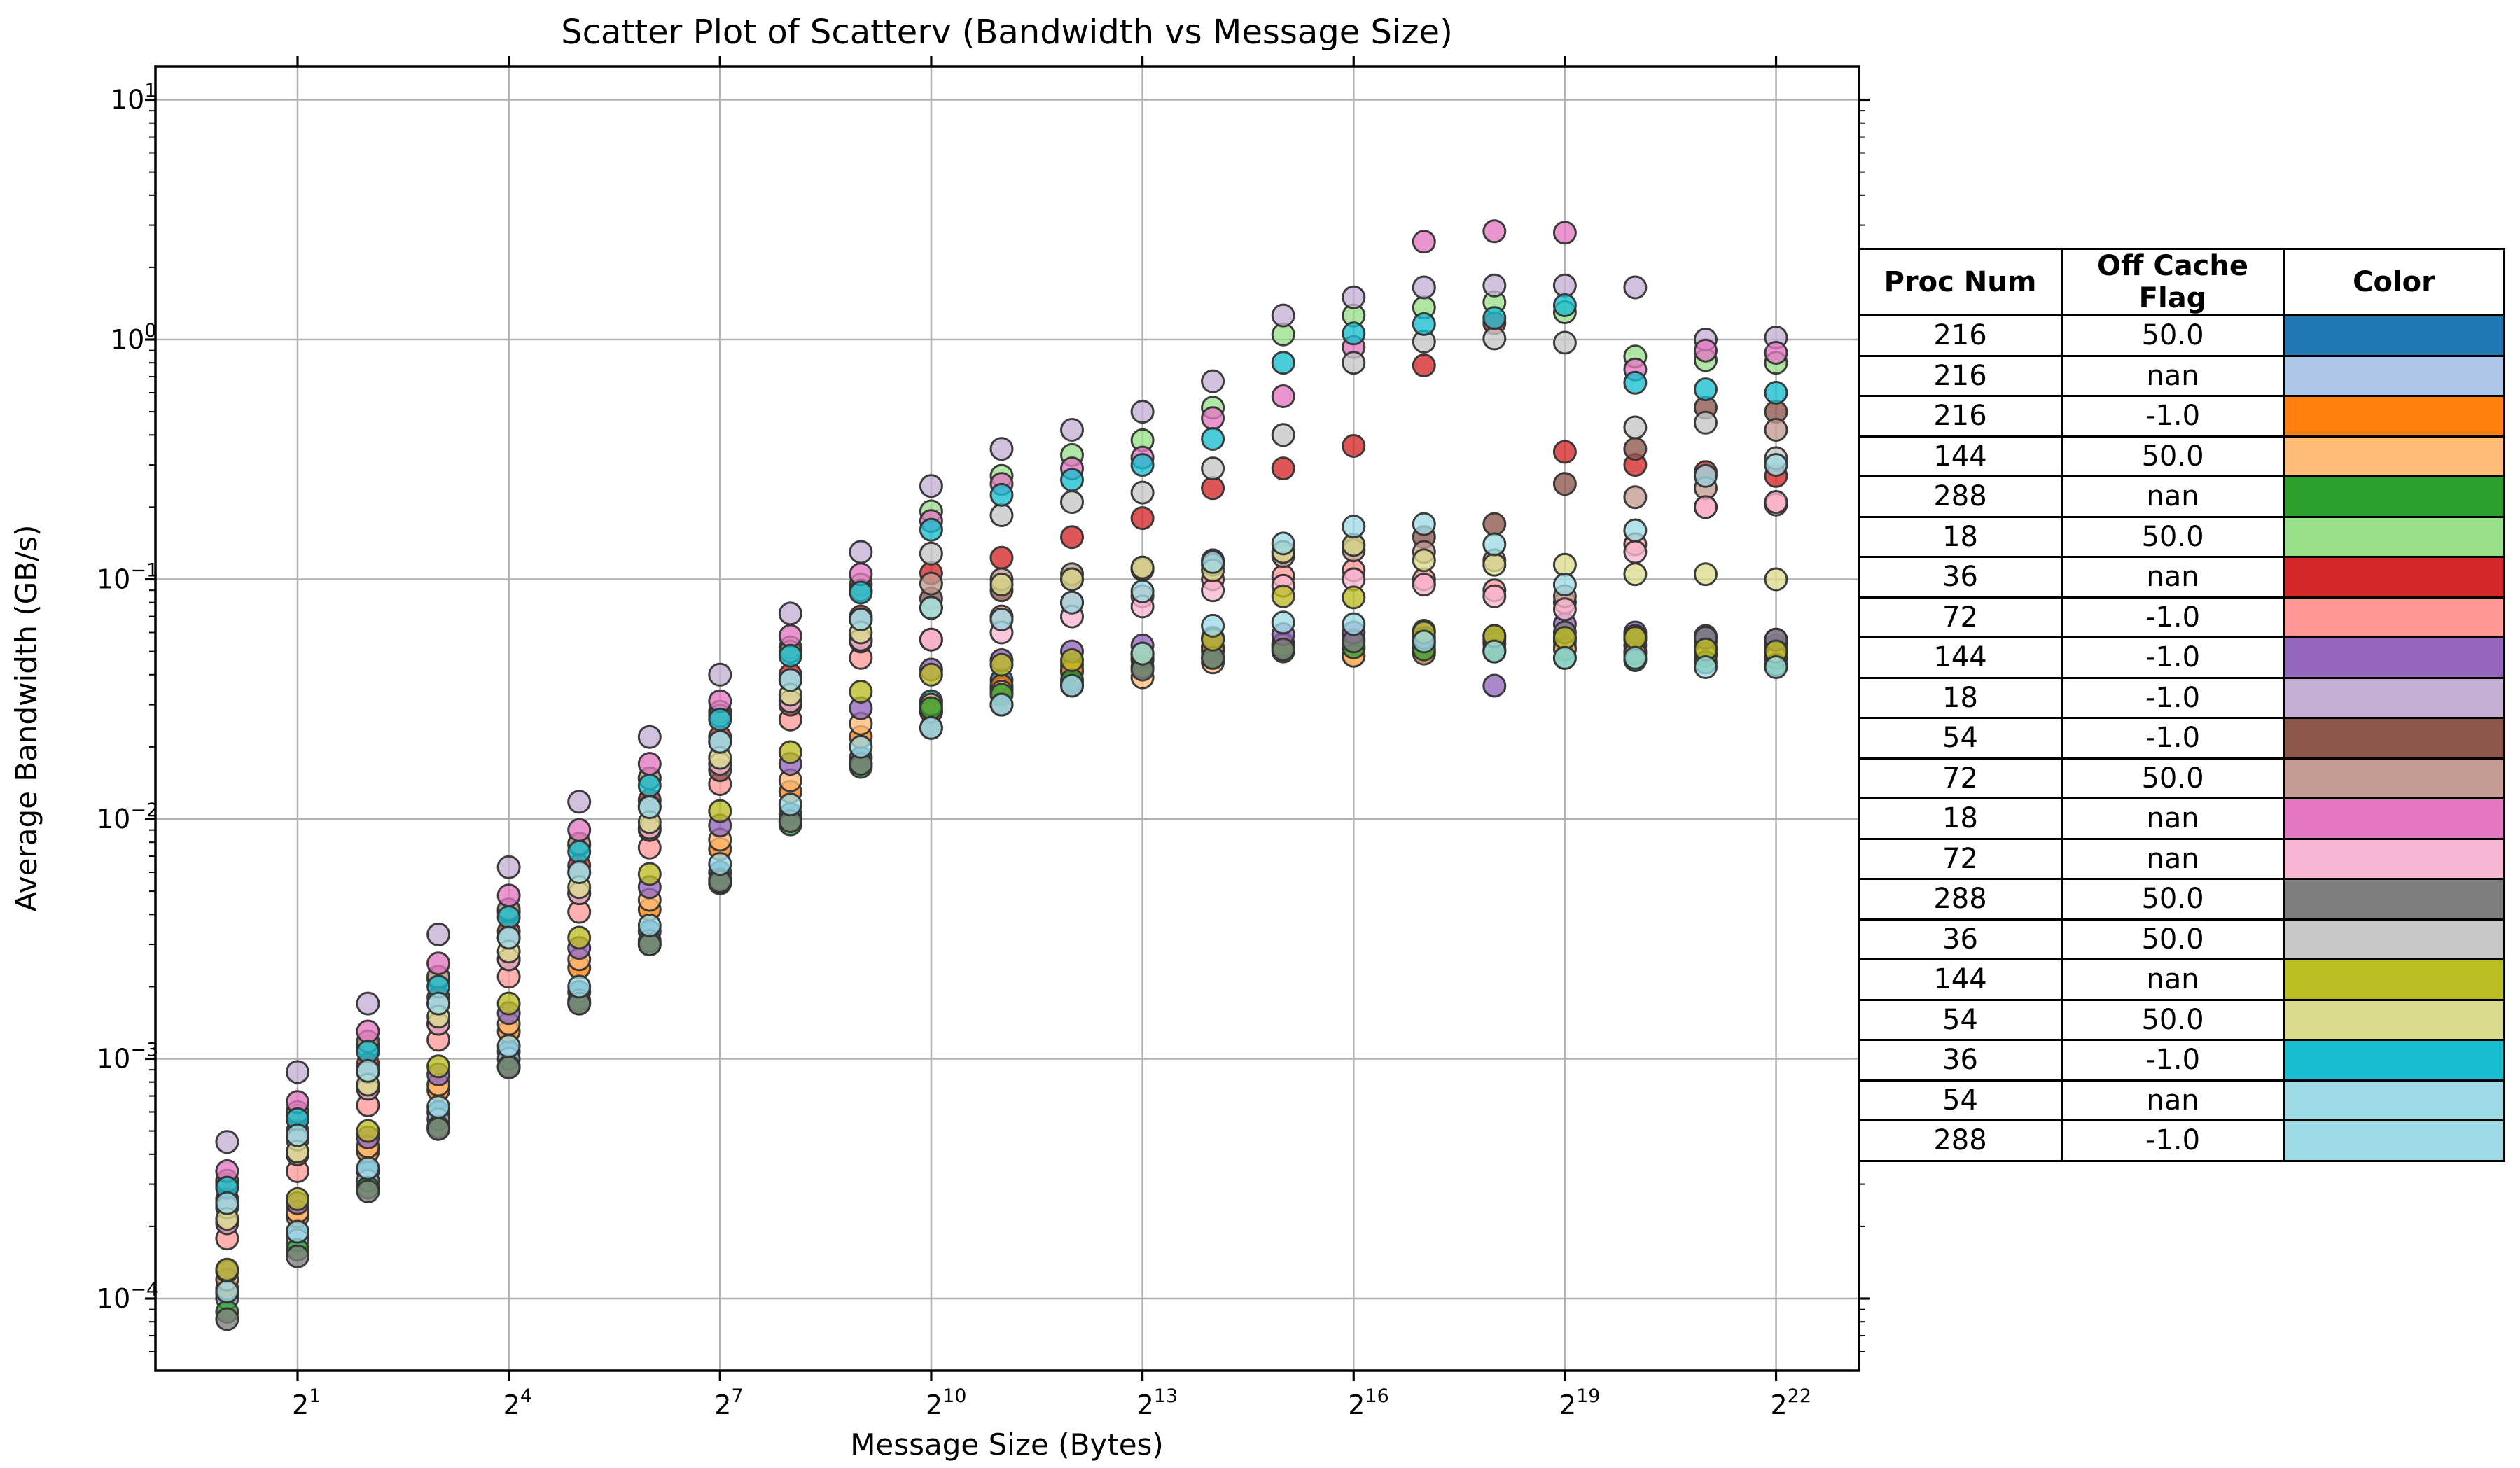  What do you see at coordinates (1157, 1402) in the screenshot?
I see `tick-label: 213` at bounding box center [1157, 1402].